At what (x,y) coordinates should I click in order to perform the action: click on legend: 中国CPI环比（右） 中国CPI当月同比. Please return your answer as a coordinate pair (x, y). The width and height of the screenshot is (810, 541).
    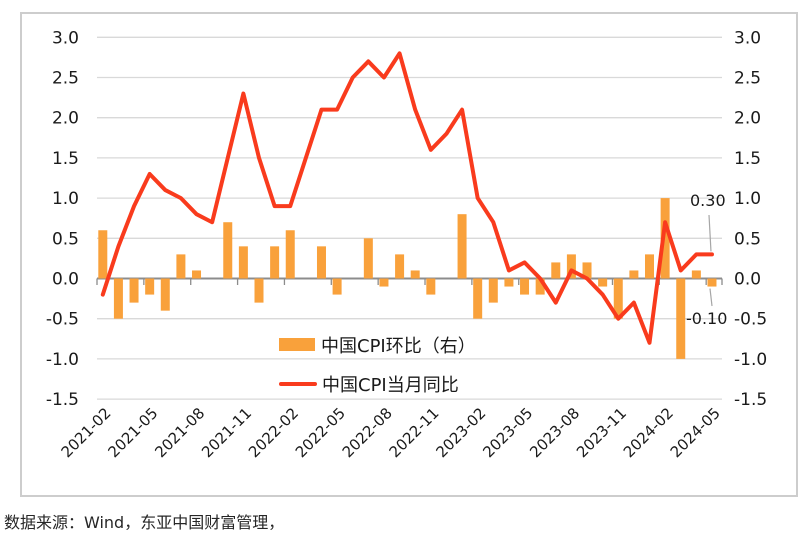
    Looking at the image, I should click on (377, 364).